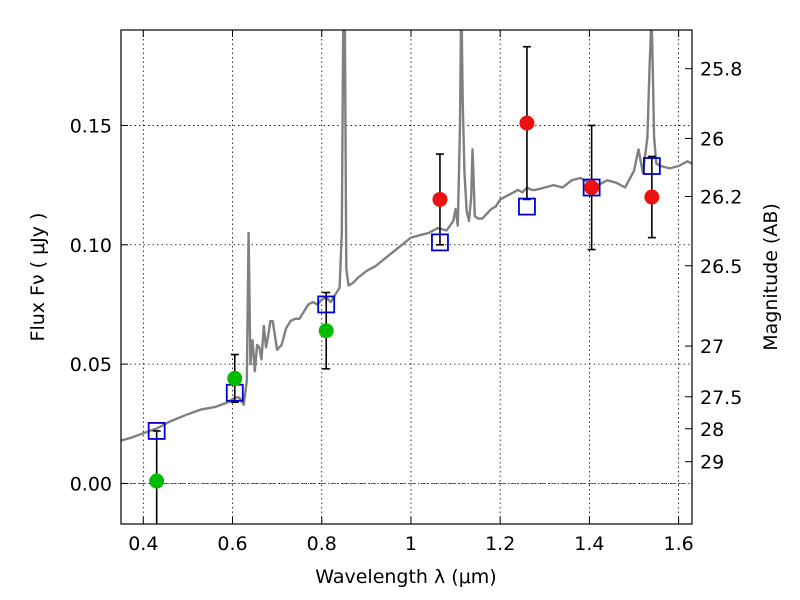 The width and height of the screenshot is (800, 600). Describe the element at coordinates (232, 544) in the screenshot. I see `x-tick-label: 0.6` at that location.